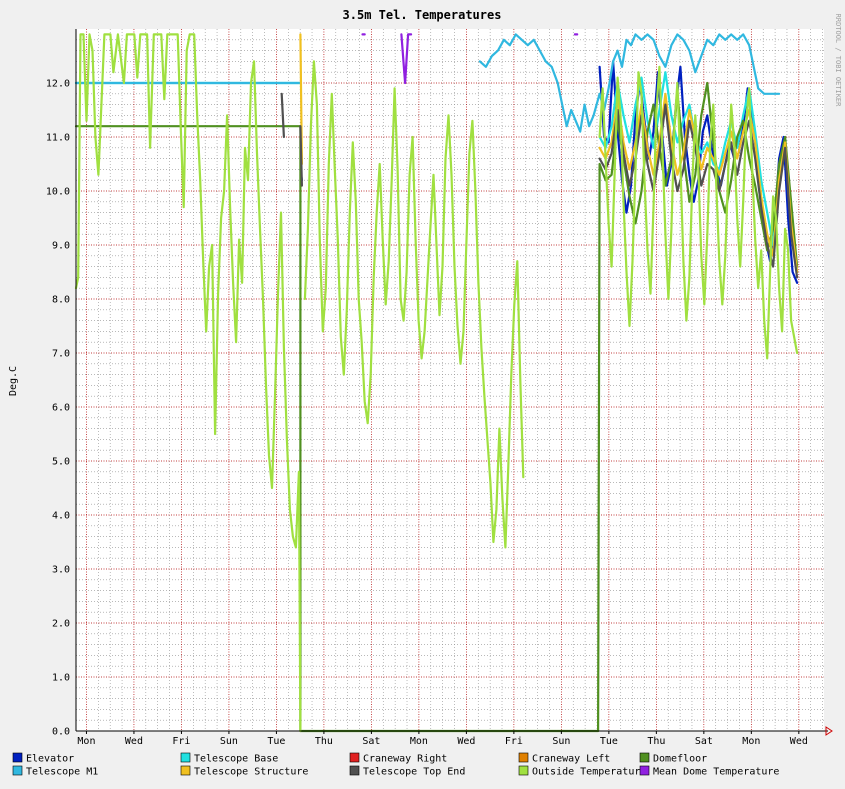  Describe the element at coordinates (422, 15) in the screenshot. I see `chart-title: 3.5m Tel. Temperatures` at that location.